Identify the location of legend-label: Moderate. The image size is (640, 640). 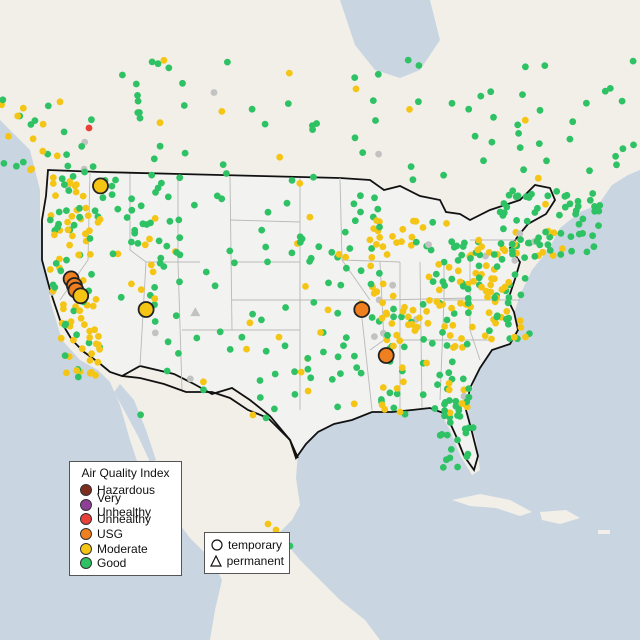
(122, 548).